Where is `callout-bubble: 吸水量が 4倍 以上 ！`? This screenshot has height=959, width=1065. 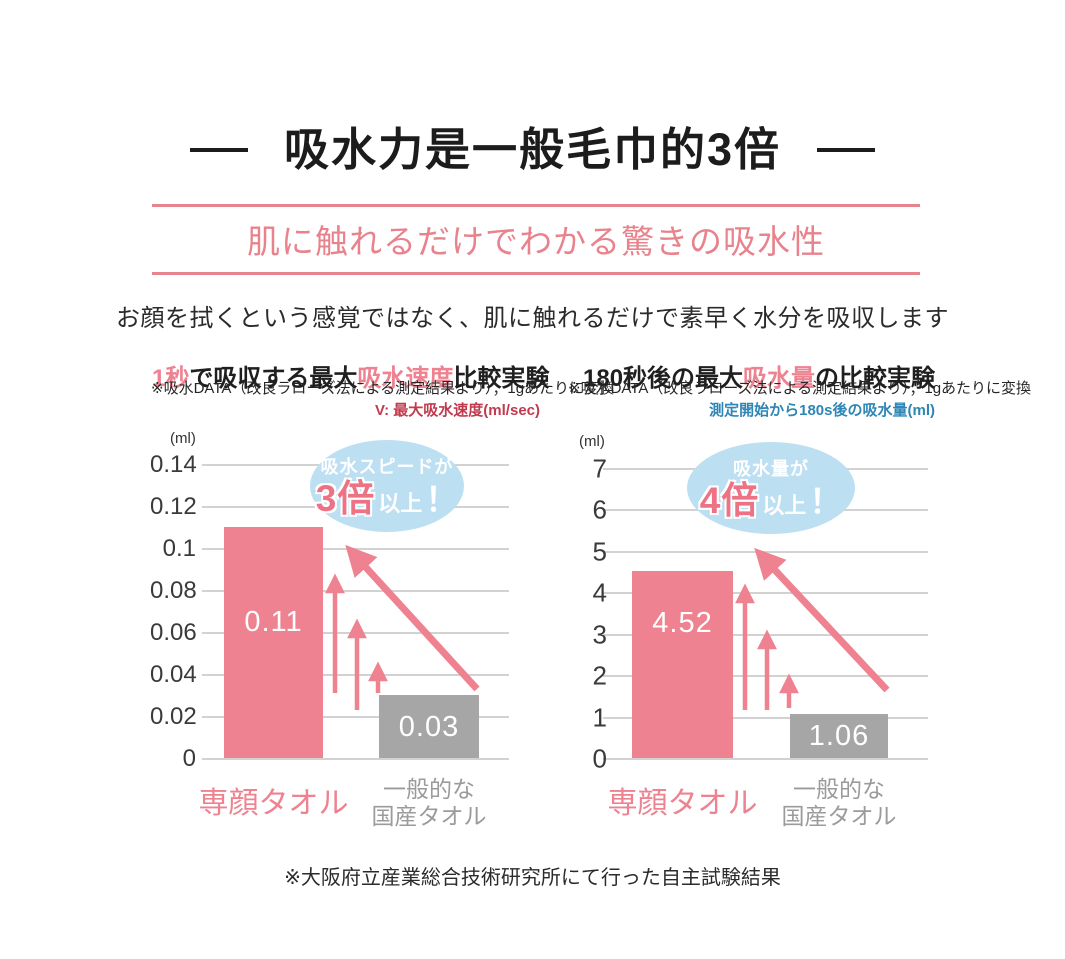 callout-bubble: 吸水量が 4倍 以上 ！ is located at coordinates (771, 488).